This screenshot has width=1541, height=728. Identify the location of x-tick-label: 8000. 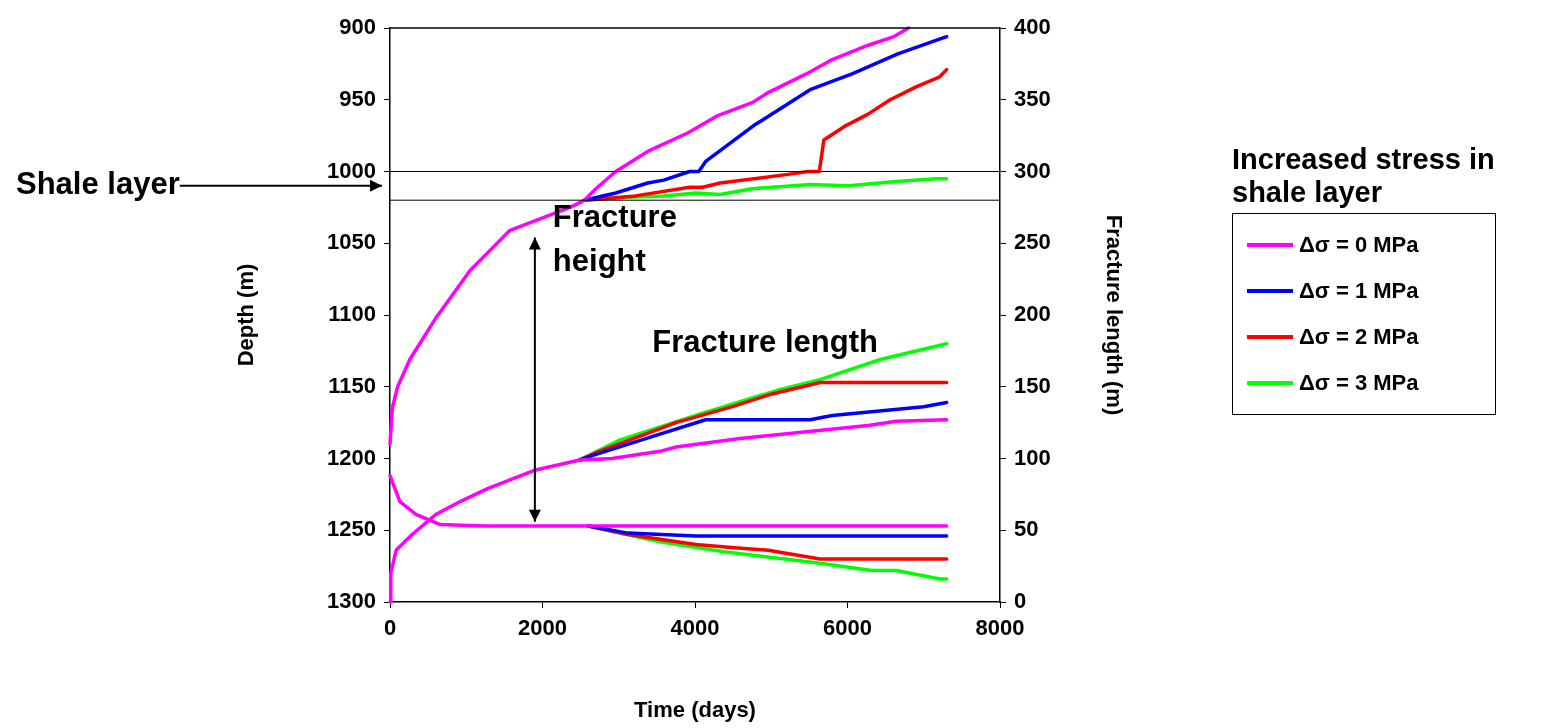
(1000, 628).